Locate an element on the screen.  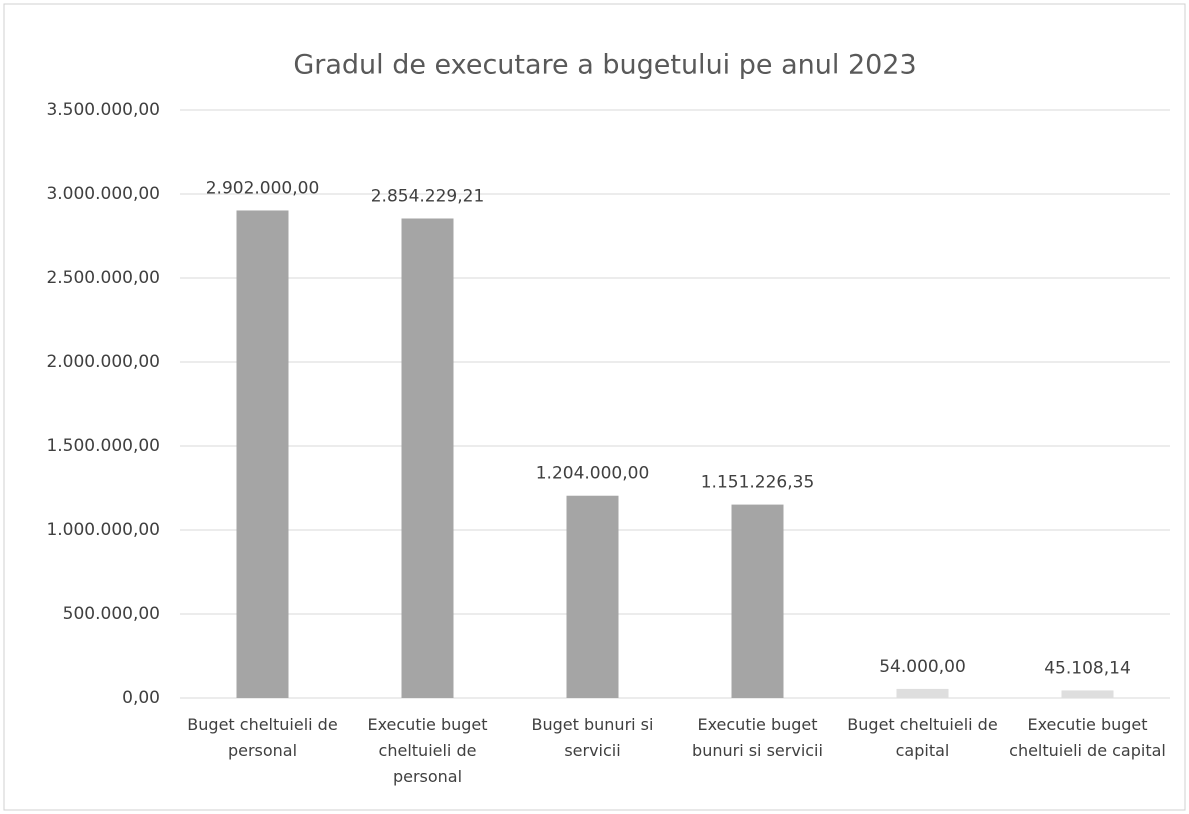
x-tick-label: Executie buget bunuri si servicii is located at coordinates (757, 737).